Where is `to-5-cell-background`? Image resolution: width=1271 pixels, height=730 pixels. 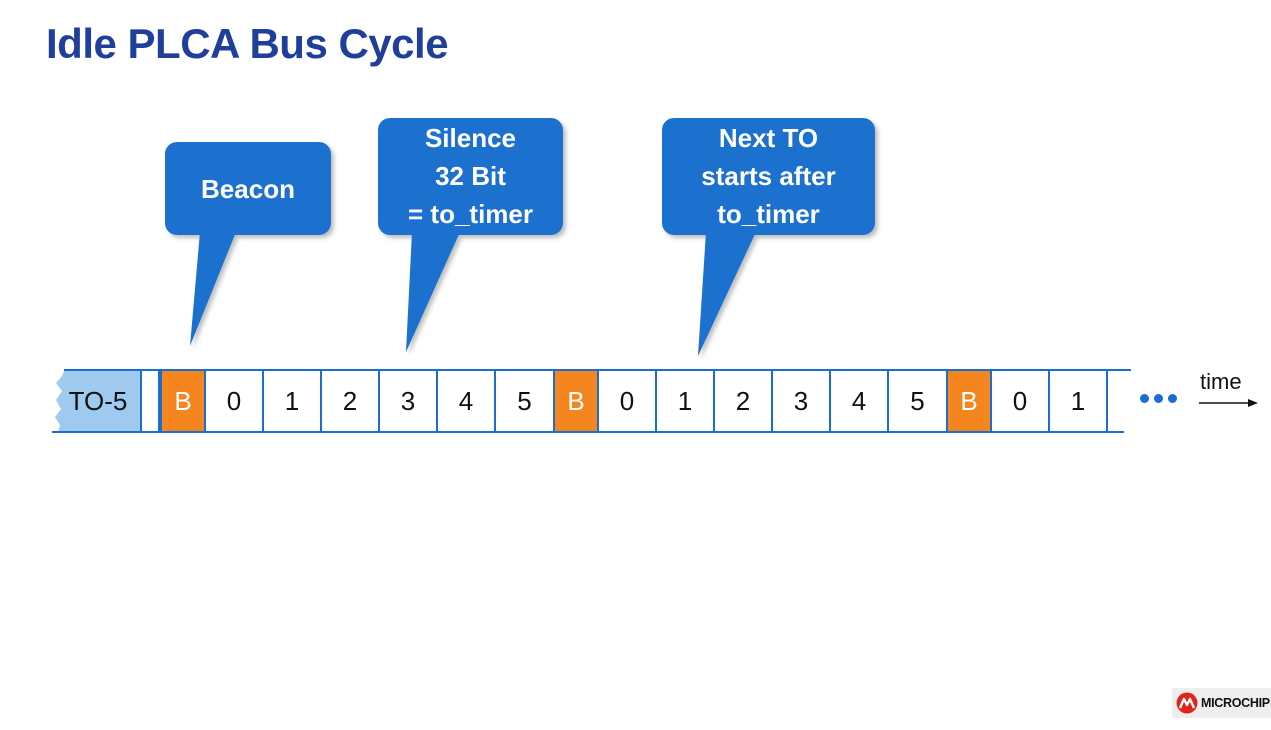 to-5-cell-background is located at coordinates (97, 402).